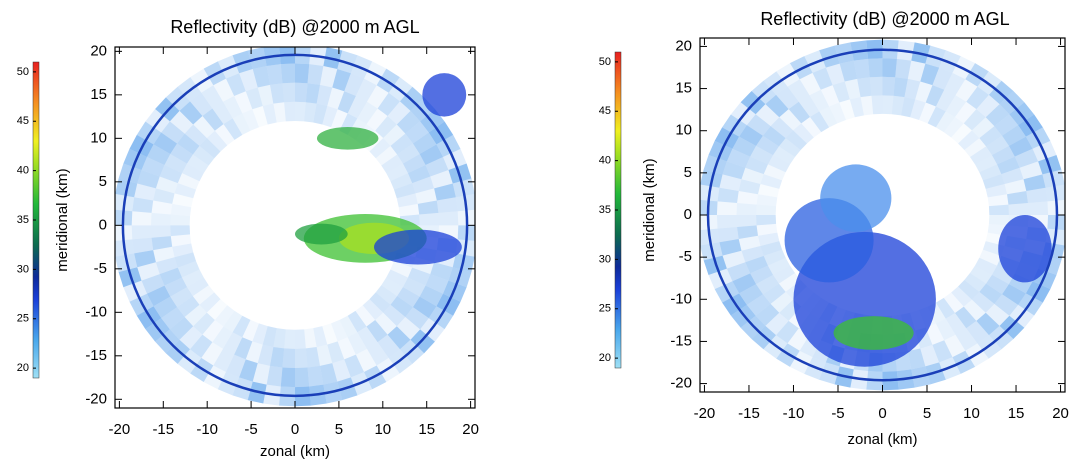 This screenshot has width=1078, height=463. I want to click on x-tick-label: 15, so click(426, 429).